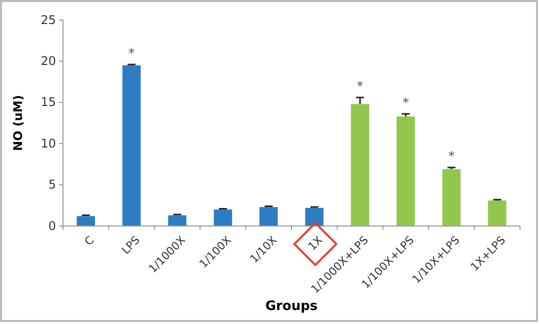 This screenshot has width=540, height=324. What do you see at coordinates (52, 225) in the screenshot?
I see `y-tick-label: 0` at bounding box center [52, 225].